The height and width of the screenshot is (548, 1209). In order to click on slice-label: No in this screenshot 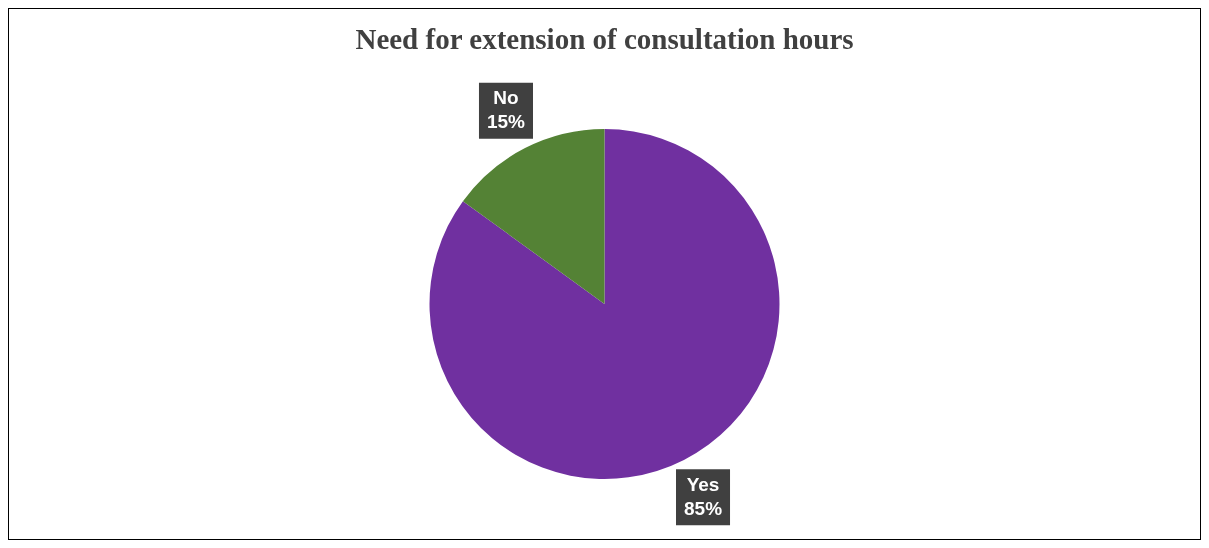, I will do `click(506, 97)`.